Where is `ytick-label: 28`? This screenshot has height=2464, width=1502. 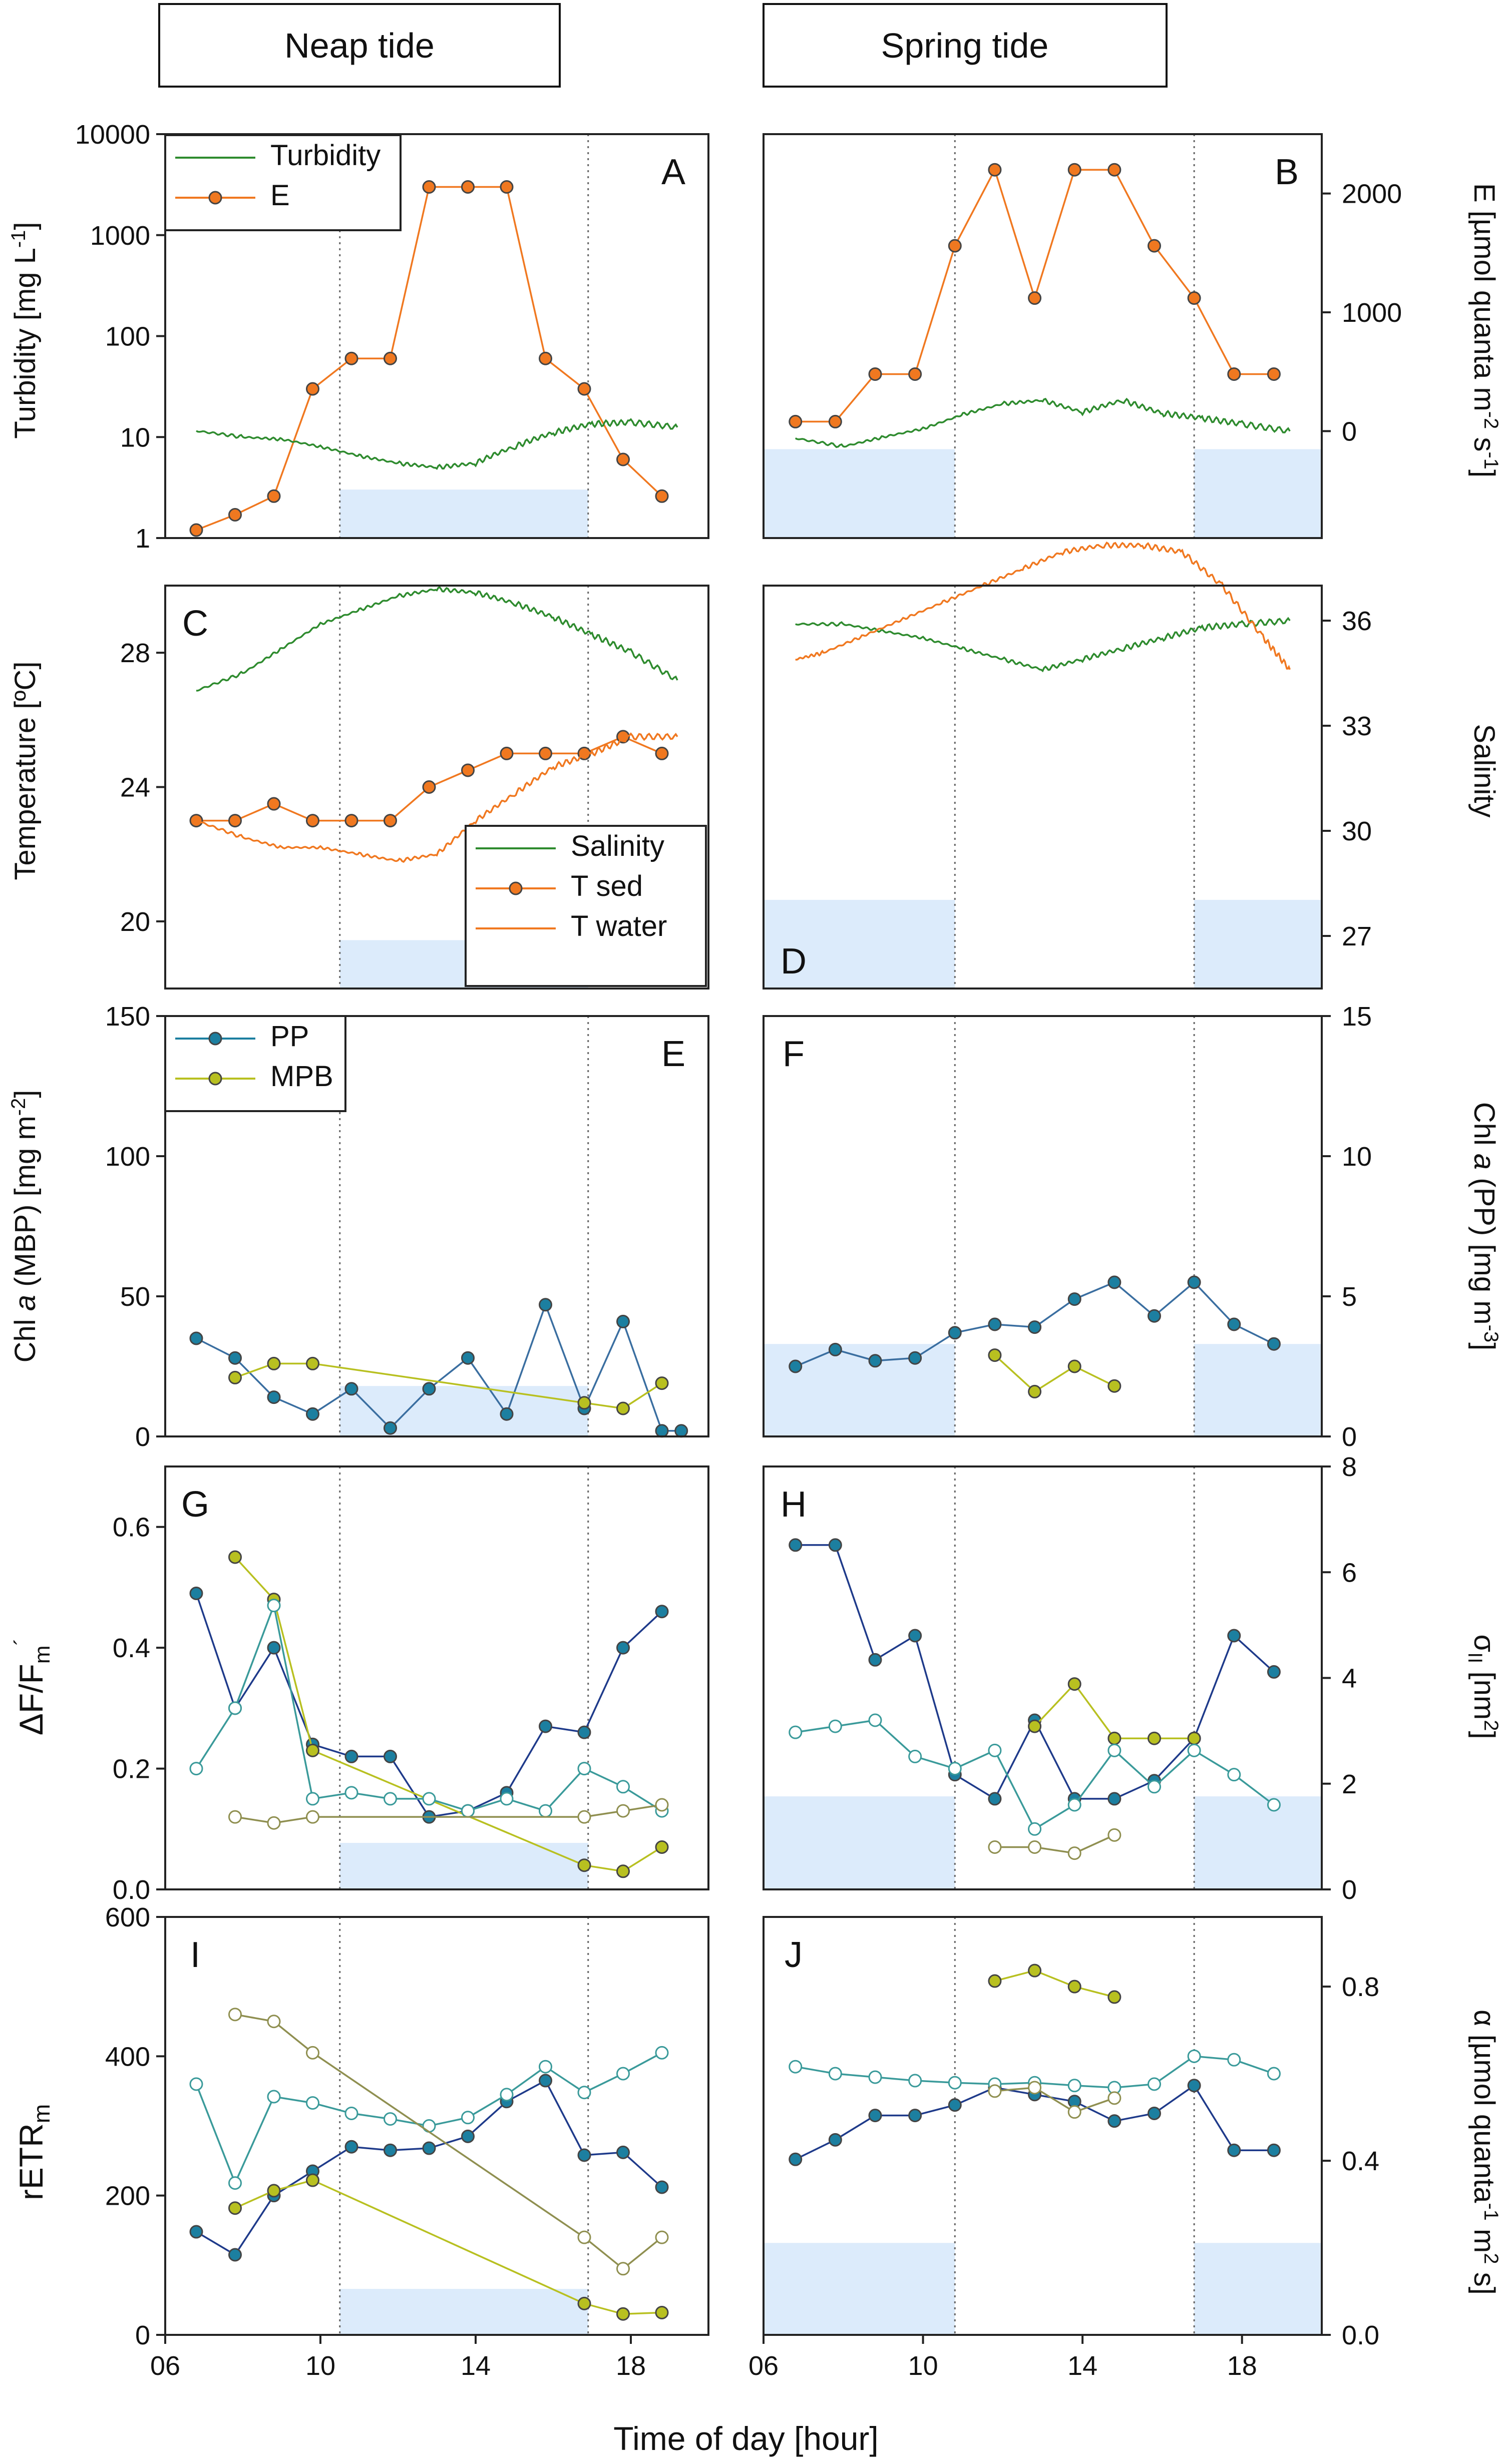 ytick-label: 28 is located at coordinates (135, 653).